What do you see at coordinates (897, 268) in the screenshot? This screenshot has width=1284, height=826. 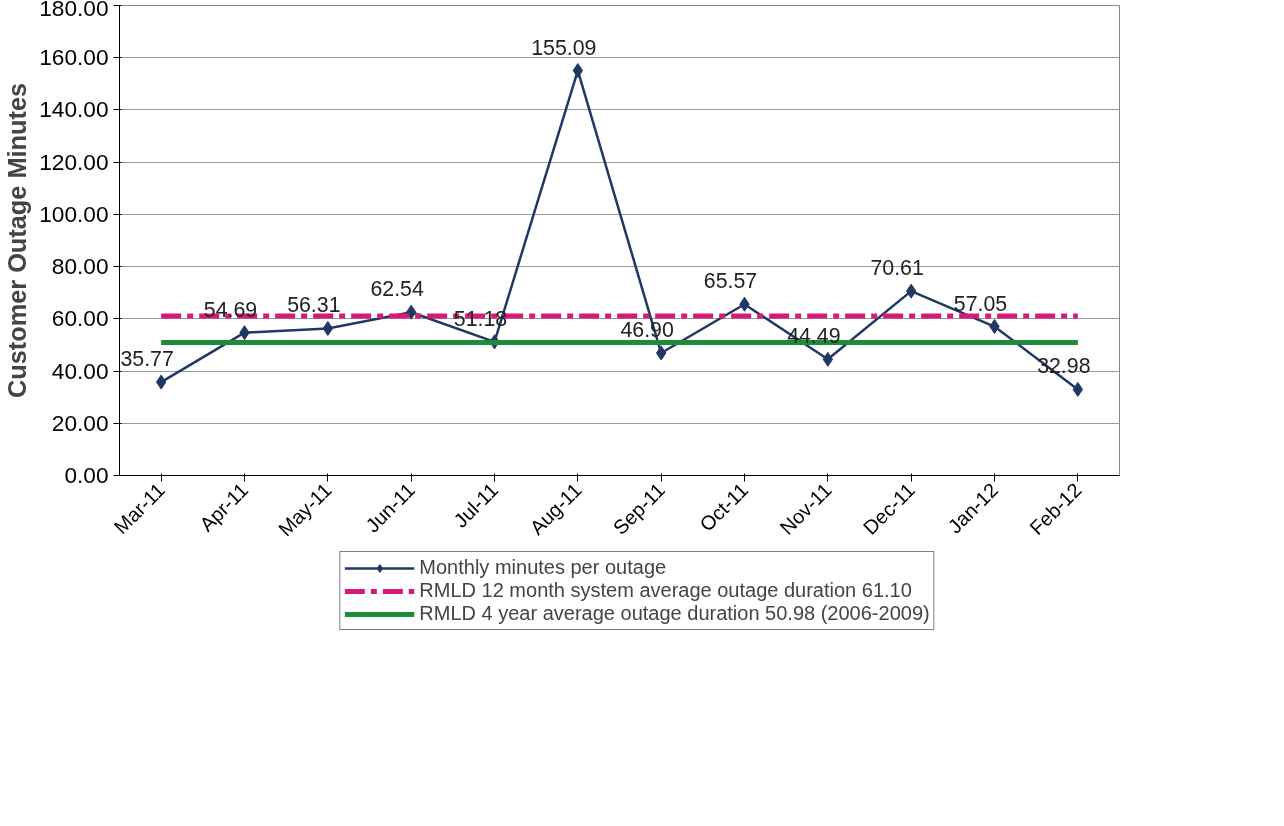 I see `data-label: 70.61` at bounding box center [897, 268].